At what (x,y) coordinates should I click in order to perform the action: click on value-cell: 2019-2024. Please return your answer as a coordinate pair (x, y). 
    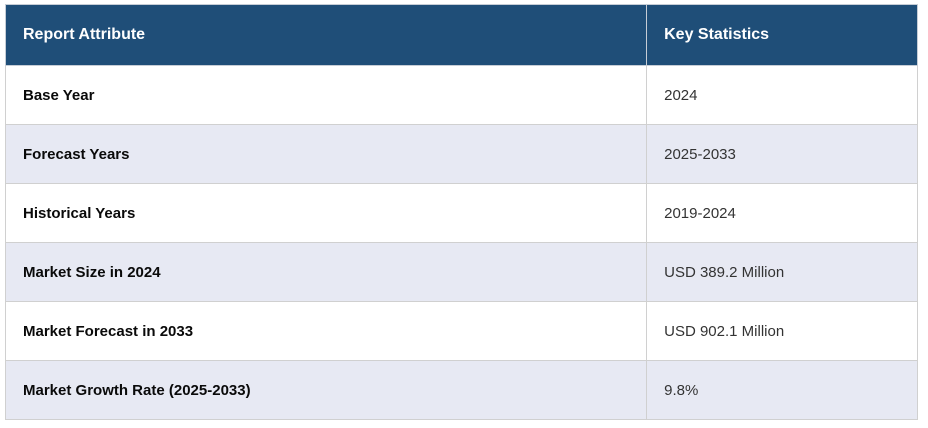
    Looking at the image, I should click on (782, 213).